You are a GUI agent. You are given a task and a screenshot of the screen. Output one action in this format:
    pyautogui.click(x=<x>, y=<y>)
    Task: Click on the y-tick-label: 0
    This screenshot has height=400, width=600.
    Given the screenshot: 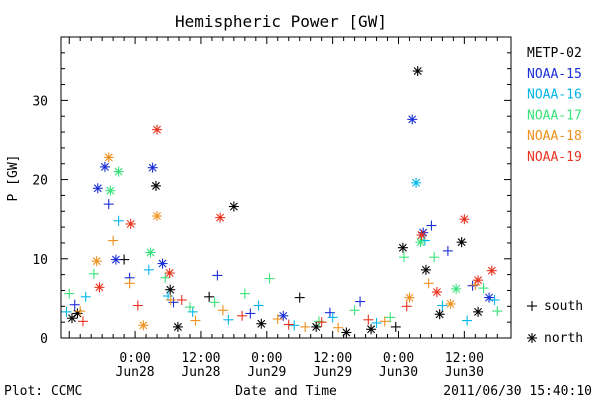 What is the action you would take?
    pyautogui.click(x=44, y=339)
    